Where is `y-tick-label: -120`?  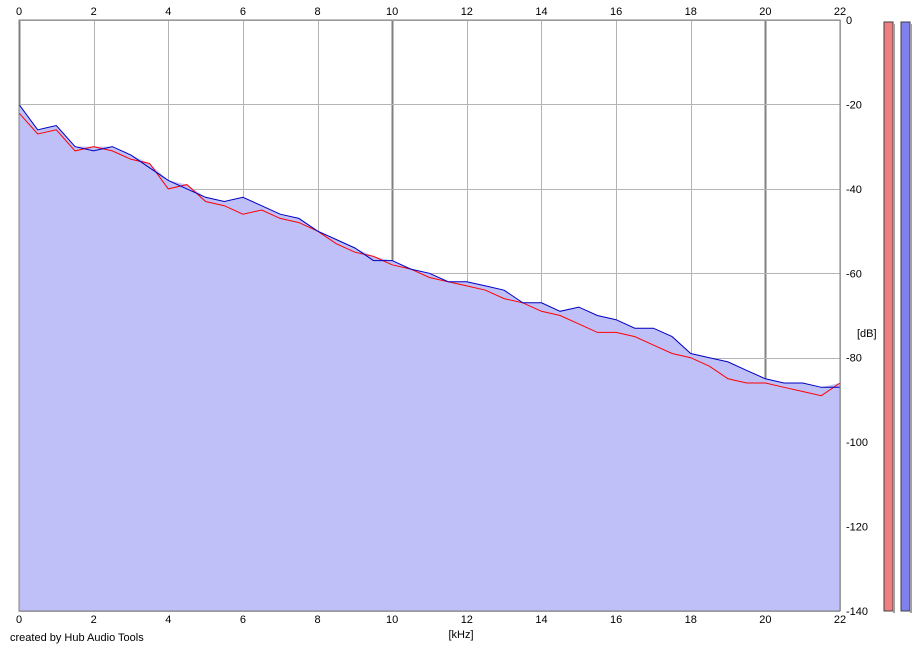
y-tick-label: -120 is located at coordinates (857, 528).